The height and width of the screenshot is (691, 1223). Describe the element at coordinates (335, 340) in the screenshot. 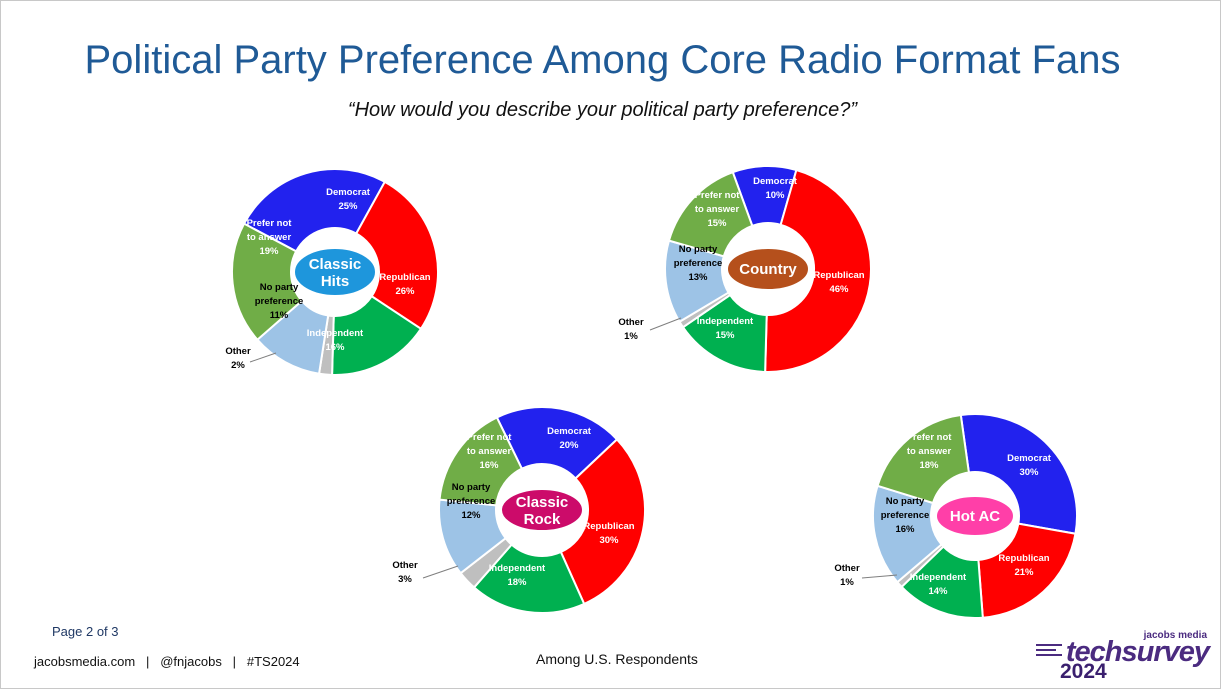

I see `slice-label-independent: Independent 16%` at that location.